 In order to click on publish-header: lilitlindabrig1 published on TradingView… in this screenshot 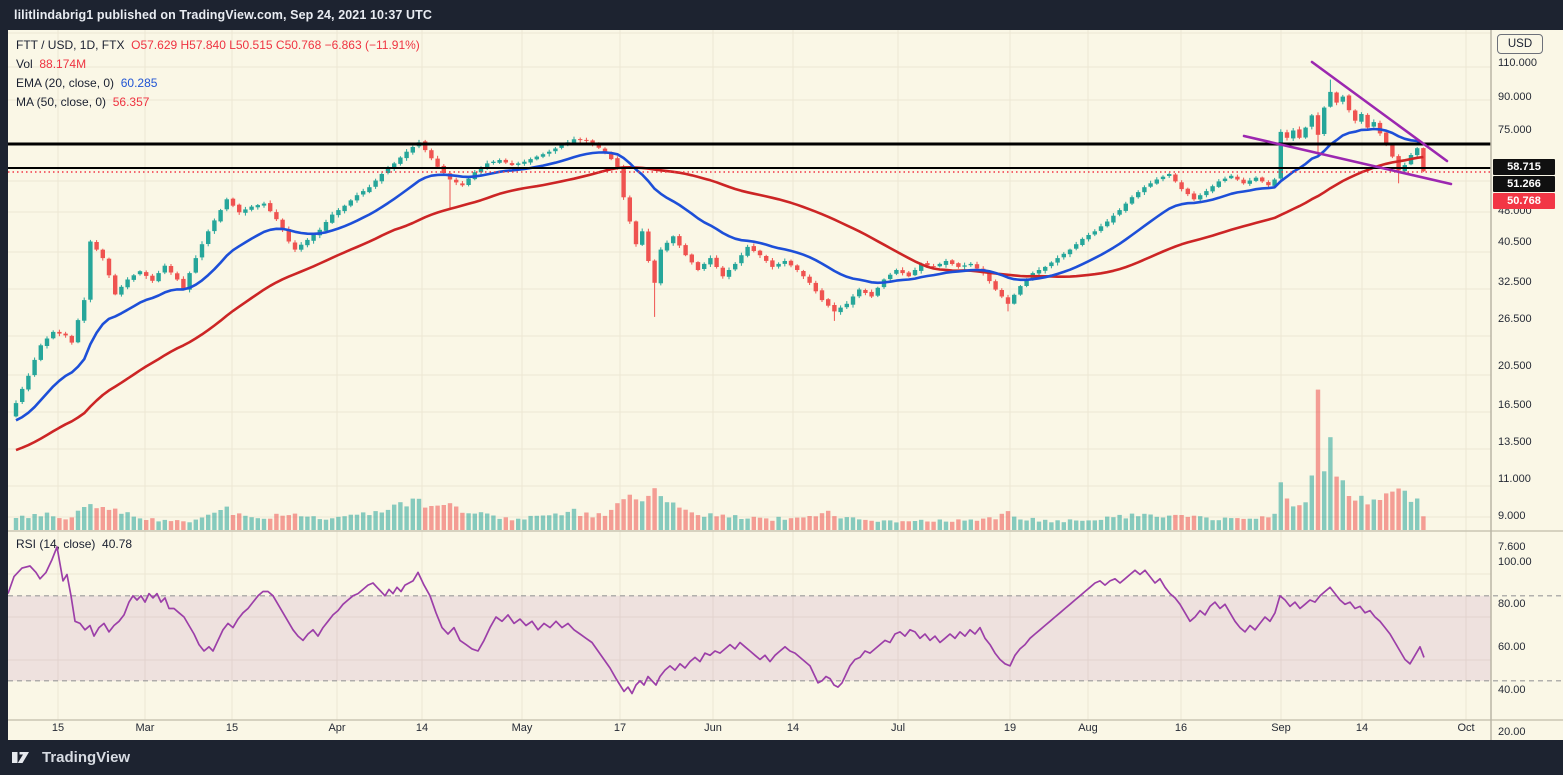, I will do `click(781, 15)`.